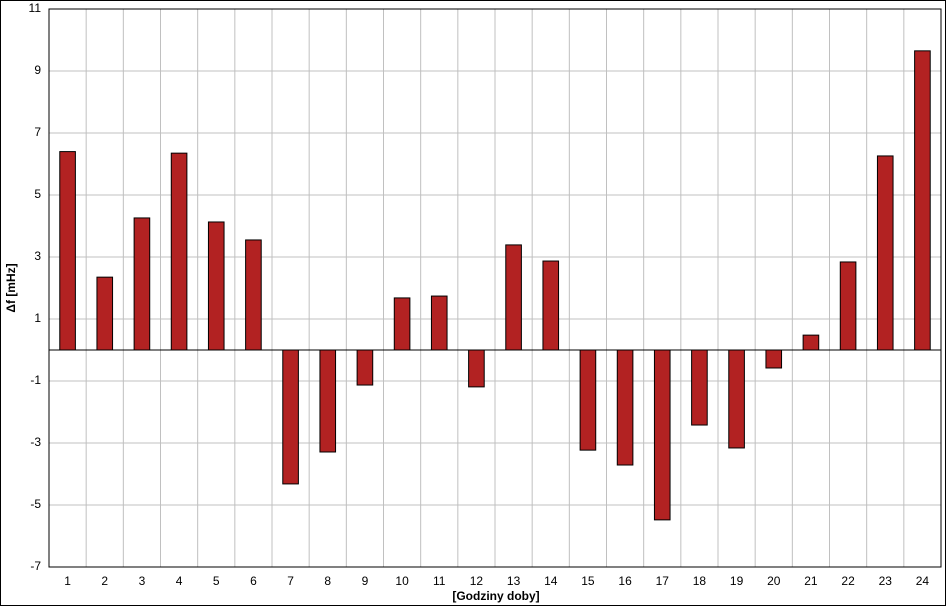 The height and width of the screenshot is (606, 946). Describe the element at coordinates (514, 581) in the screenshot. I see `x-tick-label: 13` at that location.